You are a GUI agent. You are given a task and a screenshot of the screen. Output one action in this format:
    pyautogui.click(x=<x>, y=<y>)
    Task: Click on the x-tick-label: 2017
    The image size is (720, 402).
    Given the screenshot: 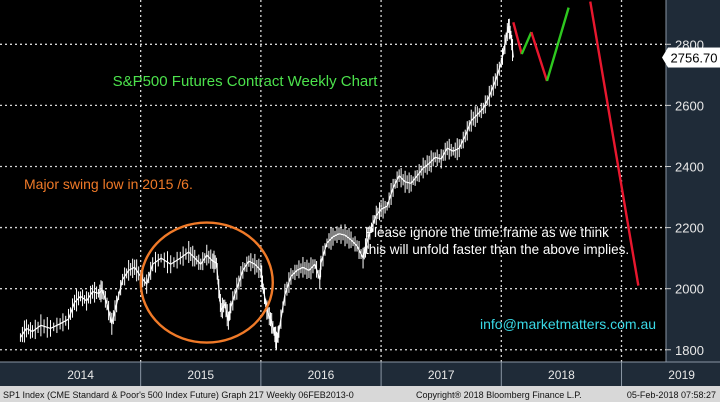 What is the action you would take?
    pyautogui.click(x=441, y=375)
    